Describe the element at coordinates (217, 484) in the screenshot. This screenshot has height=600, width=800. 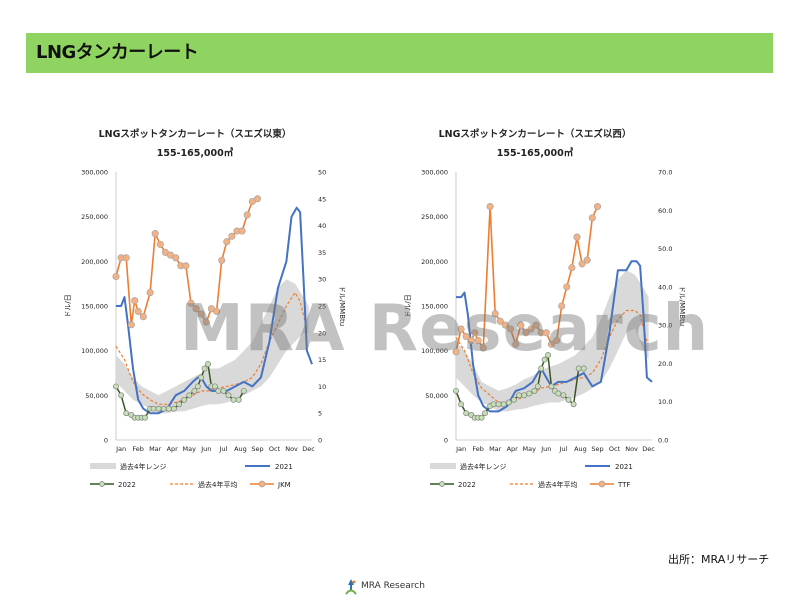
I see `legend-label: 過去4年平均` at that location.